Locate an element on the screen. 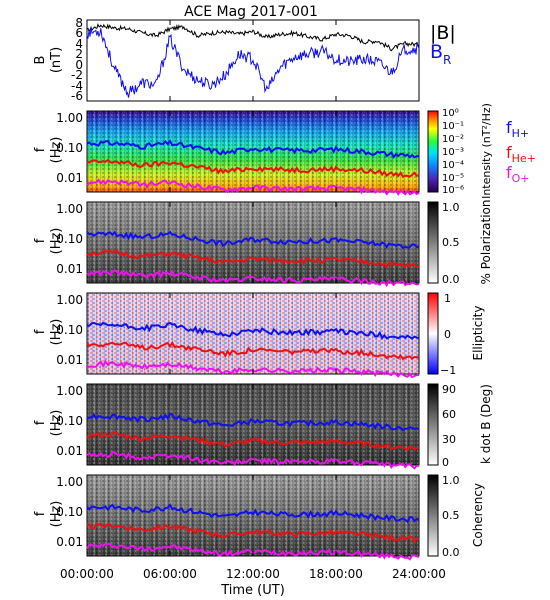  legend-fhe: fHe+ is located at coordinates (521, 154).